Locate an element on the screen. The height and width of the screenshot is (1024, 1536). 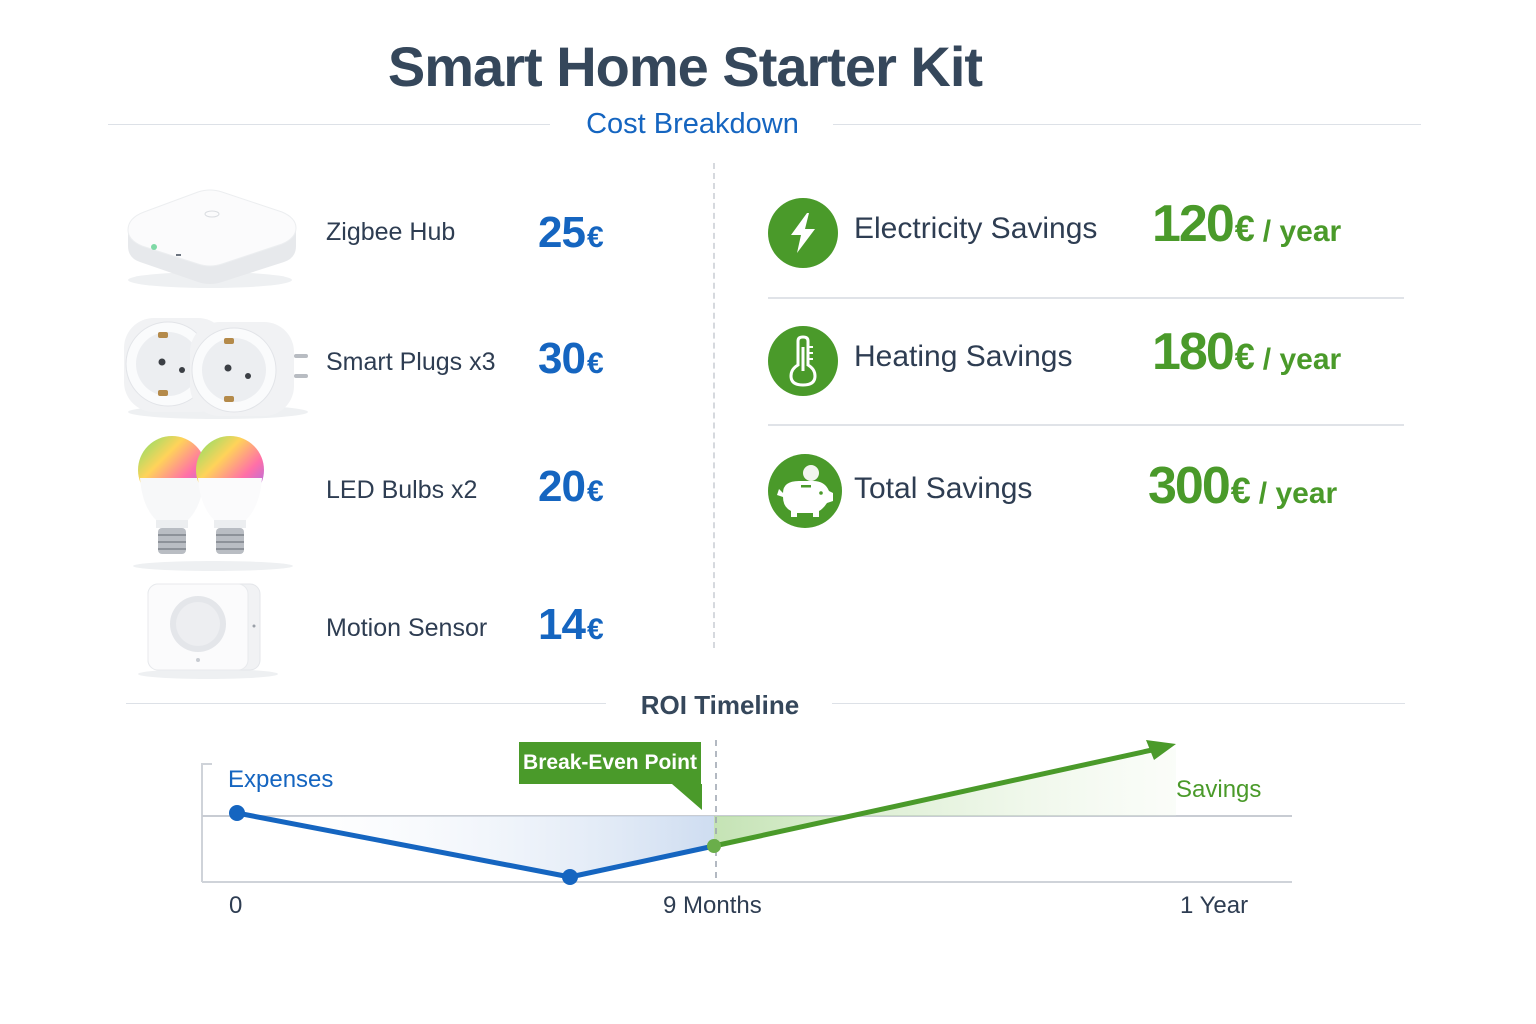
cost-item-price: 25€ is located at coordinates (571, 232).